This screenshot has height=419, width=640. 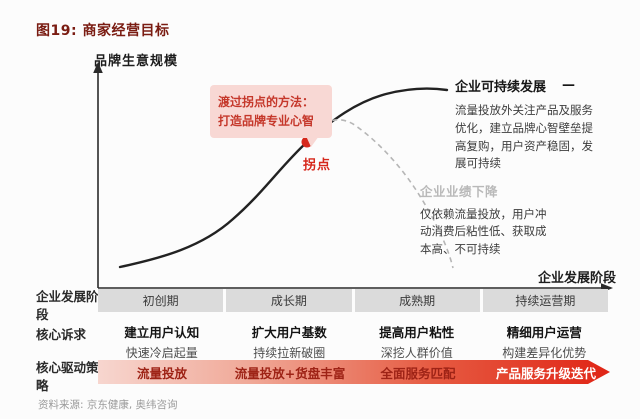 What do you see at coordinates (317, 165) in the screenshot?
I see `inflection-point-label: 拐点` at bounding box center [317, 165].